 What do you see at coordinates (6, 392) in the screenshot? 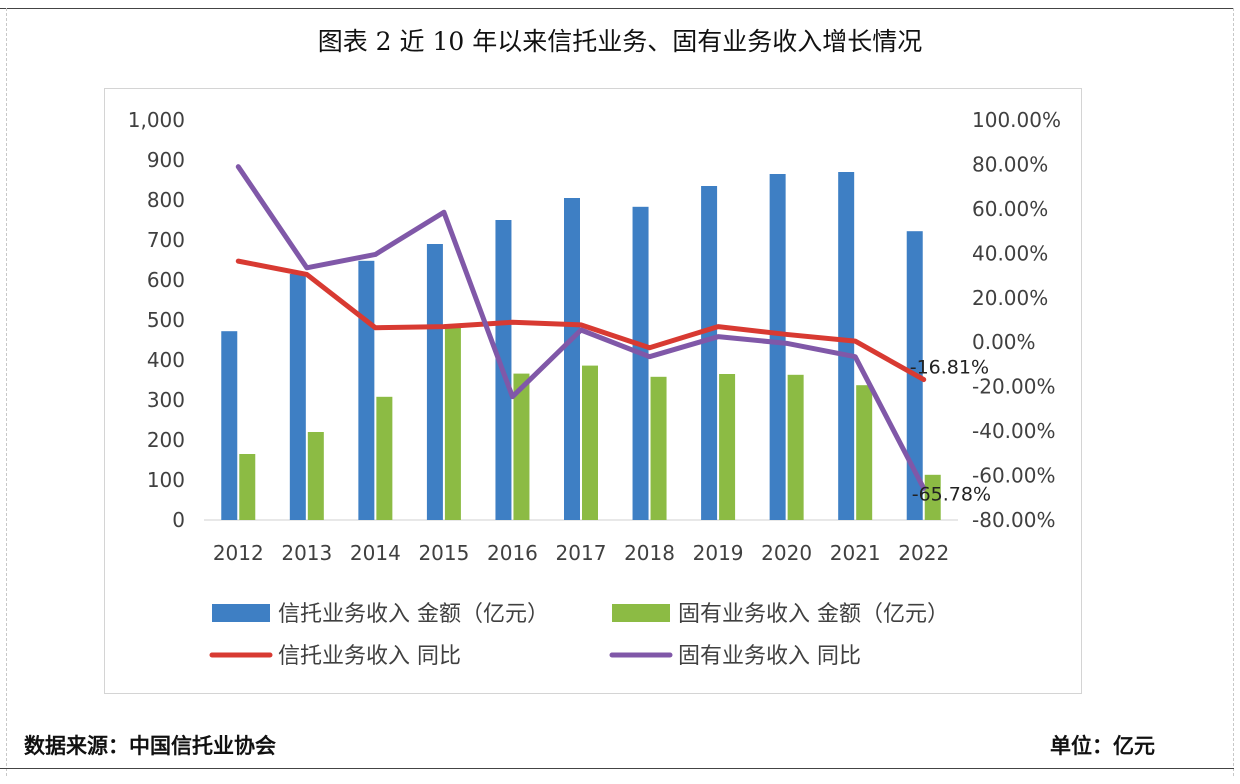
I see `frame-left-border` at bounding box center [6, 392].